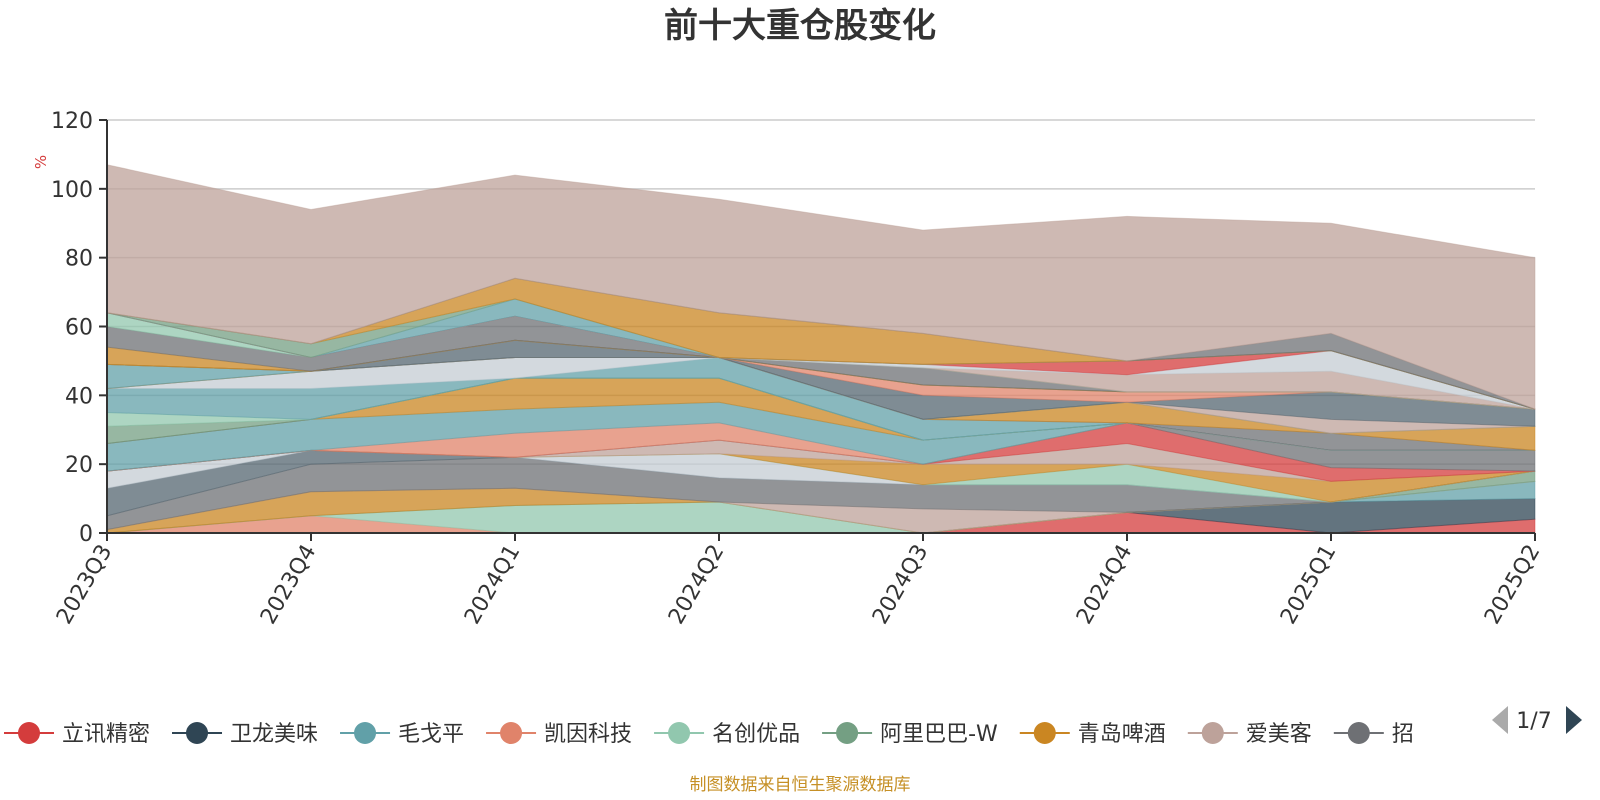 The width and height of the screenshot is (1600, 800). I want to click on legend-item: 阿里巴巴-W, so click(910, 734).